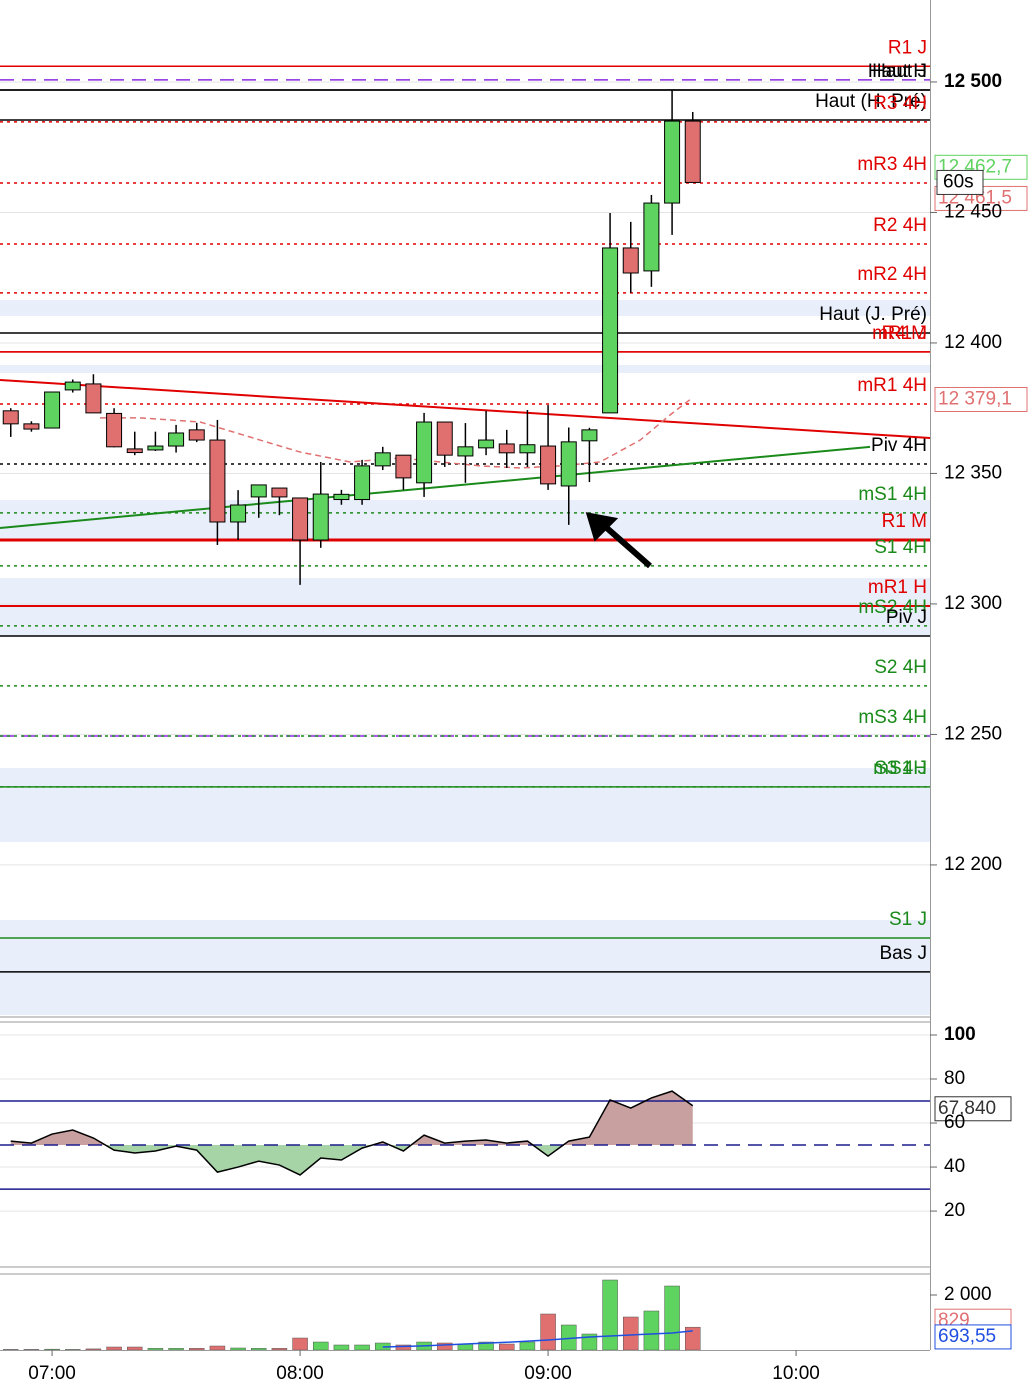 This screenshot has width=1030, height=1388. Describe the element at coordinates (397, 432) in the screenshot. I see `average-line` at that location.